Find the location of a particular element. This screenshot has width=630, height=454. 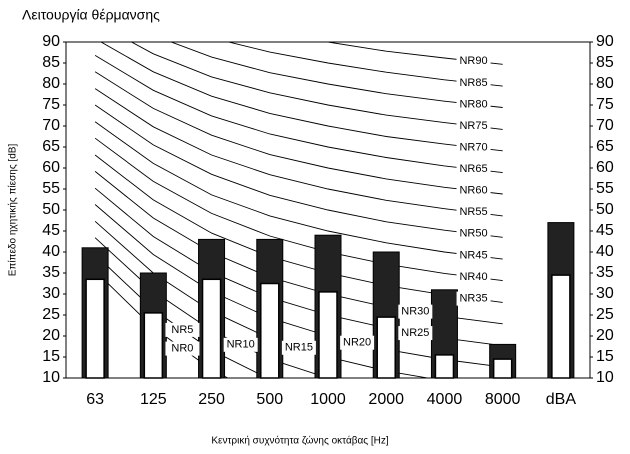

x-tick-label: 1000 is located at coordinates (328, 399).